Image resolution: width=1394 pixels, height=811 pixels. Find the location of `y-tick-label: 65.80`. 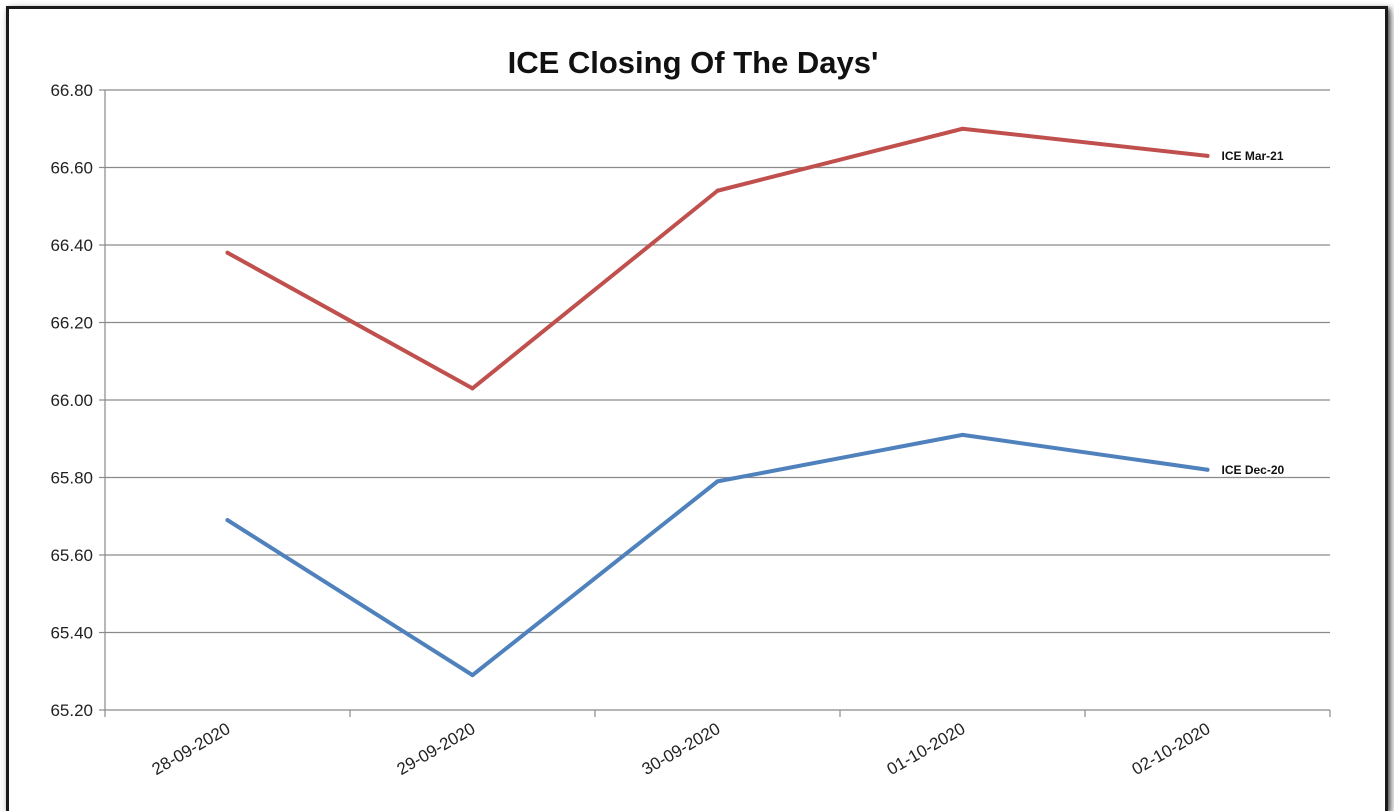

y-tick-label: 65.80 is located at coordinates (71, 478).